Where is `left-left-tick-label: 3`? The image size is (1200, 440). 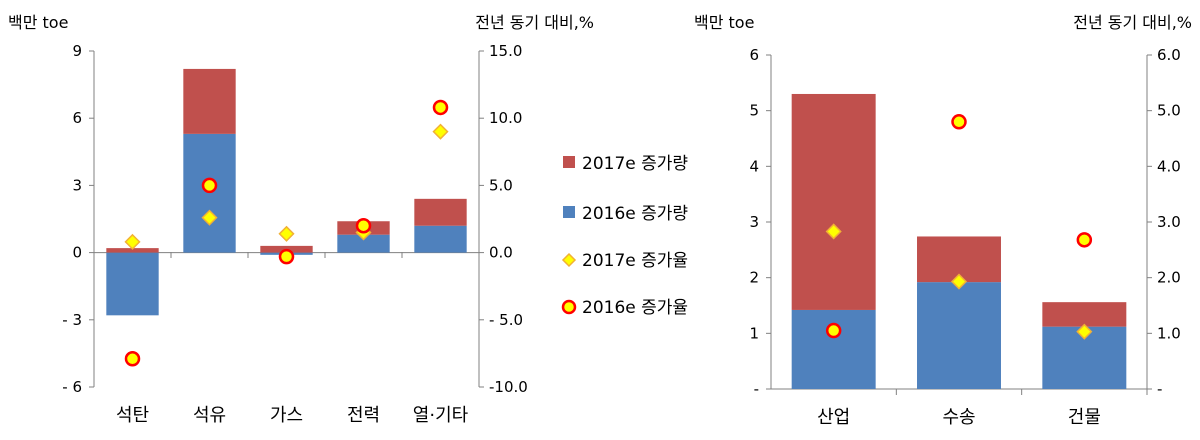
left-left-tick-label: 3 is located at coordinates (77, 185).